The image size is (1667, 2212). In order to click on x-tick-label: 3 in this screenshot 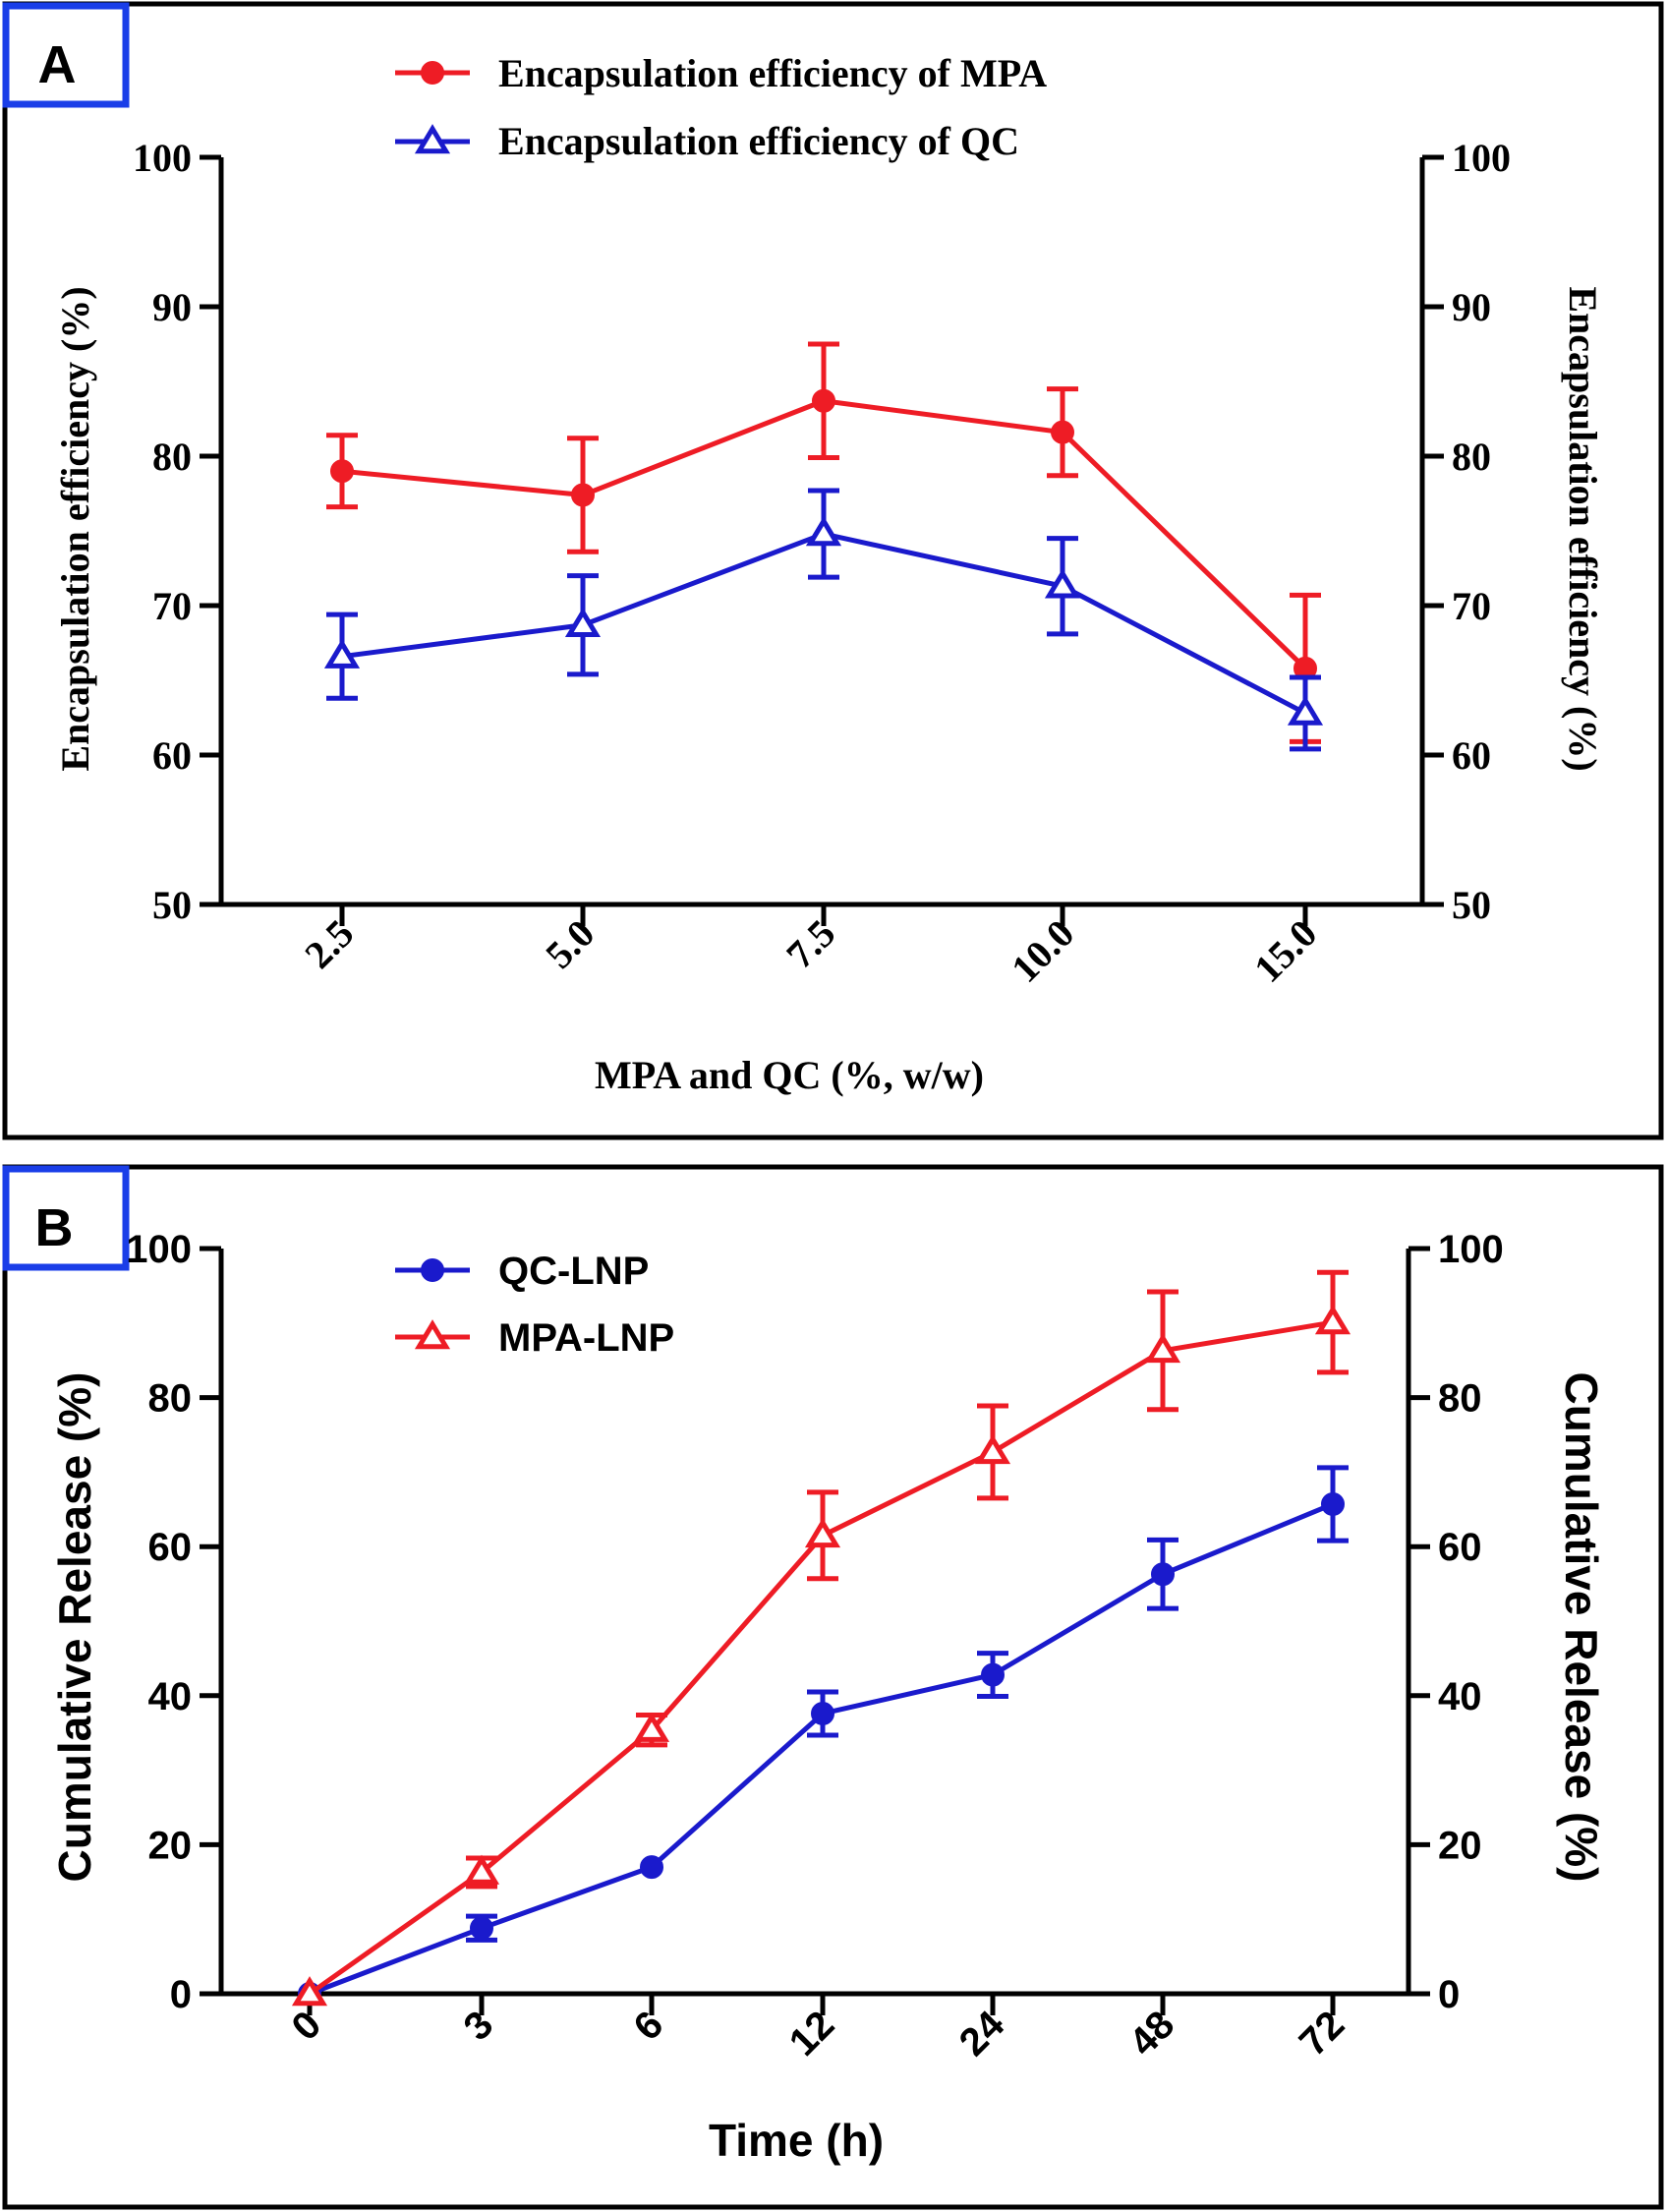, I will do `click(479, 2026)`.